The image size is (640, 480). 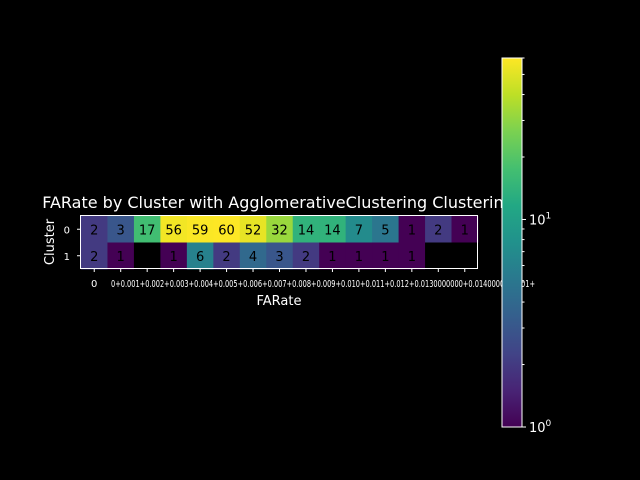 I want to click on cell-value-label: 60, so click(x=226, y=230).